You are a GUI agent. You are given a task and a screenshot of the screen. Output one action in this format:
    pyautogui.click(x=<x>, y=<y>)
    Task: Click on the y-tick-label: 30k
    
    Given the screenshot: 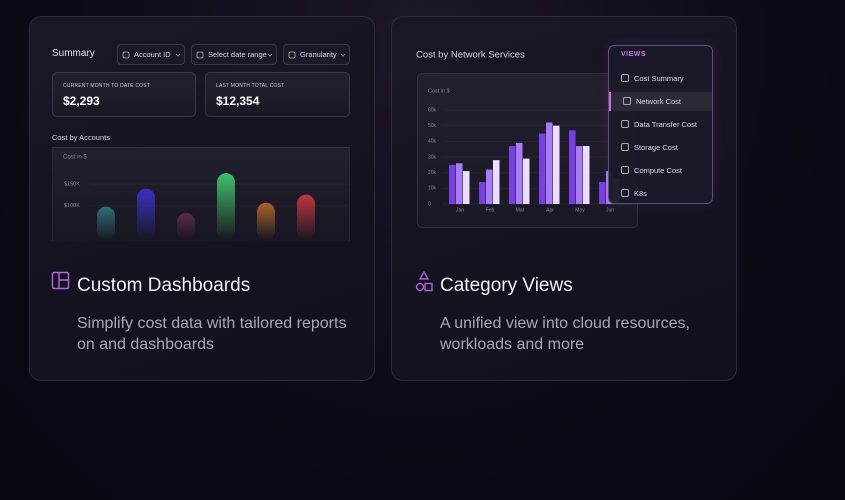 What is the action you would take?
    pyautogui.click(x=432, y=157)
    